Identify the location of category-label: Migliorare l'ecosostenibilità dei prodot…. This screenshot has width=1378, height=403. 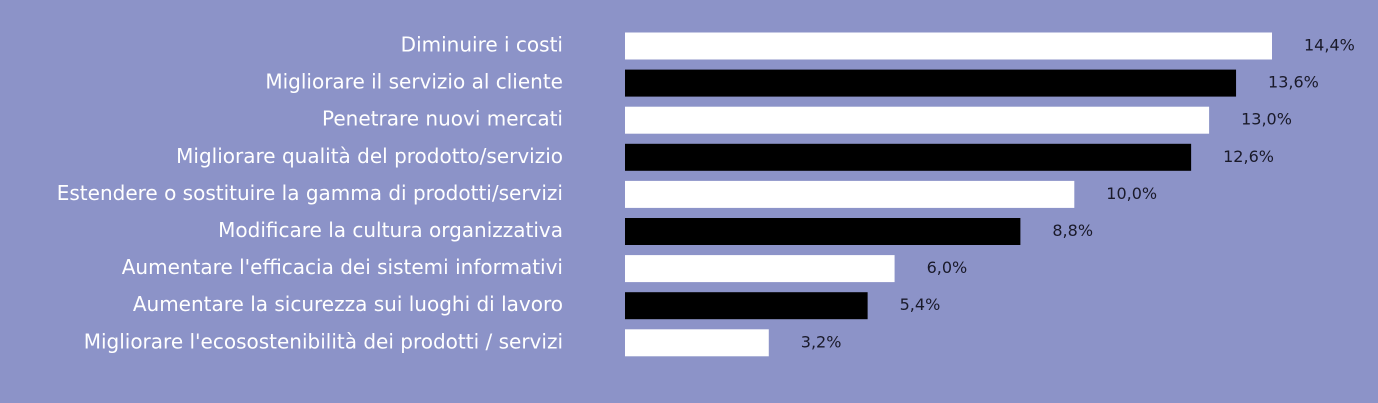
(323, 341).